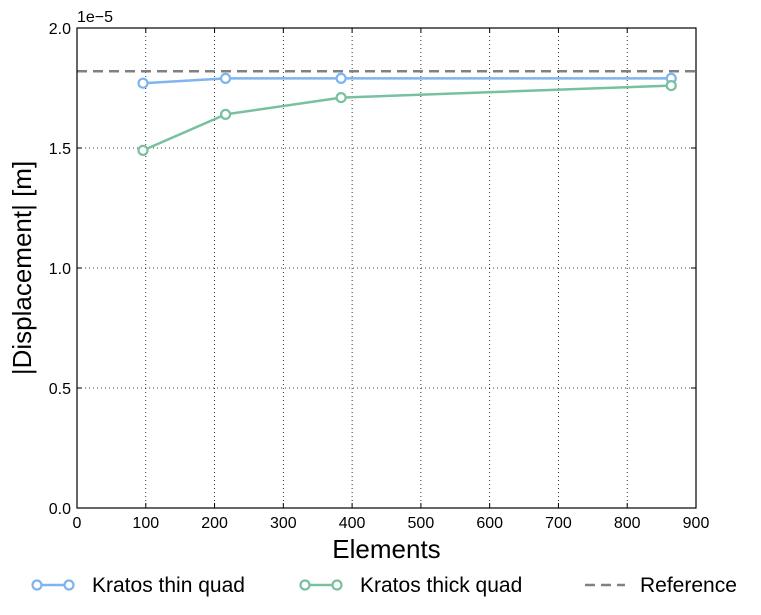 The image size is (761, 615). What do you see at coordinates (77, 523) in the screenshot?
I see `x-tick-label: 0` at bounding box center [77, 523].